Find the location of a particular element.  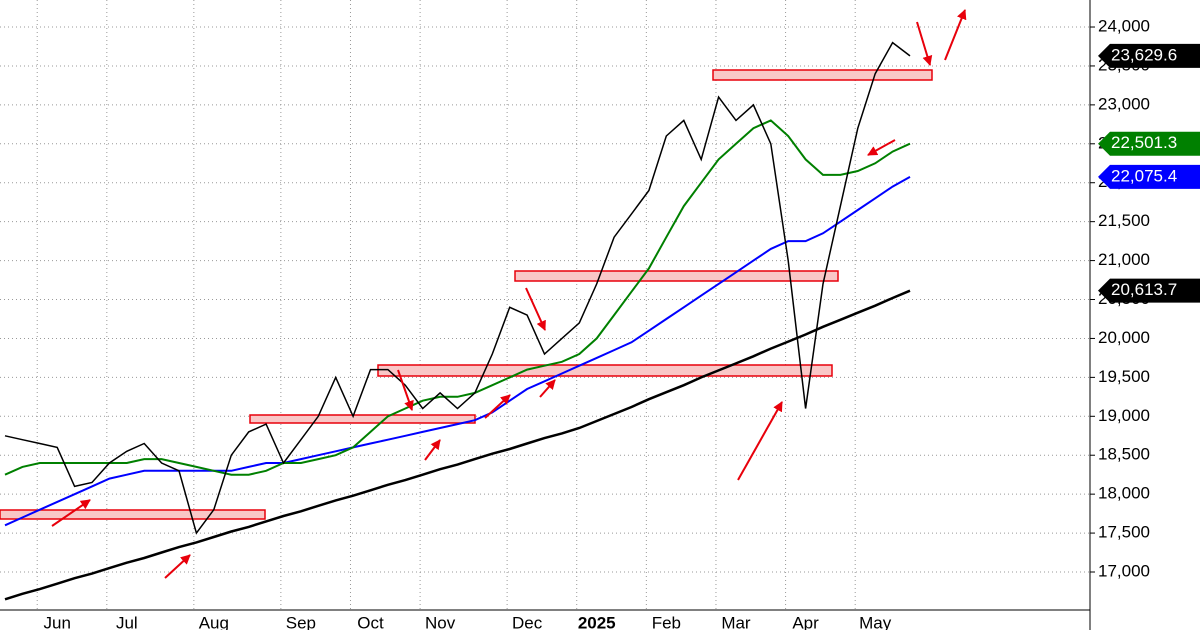

x-tick-label: Dec is located at coordinates (527, 621).